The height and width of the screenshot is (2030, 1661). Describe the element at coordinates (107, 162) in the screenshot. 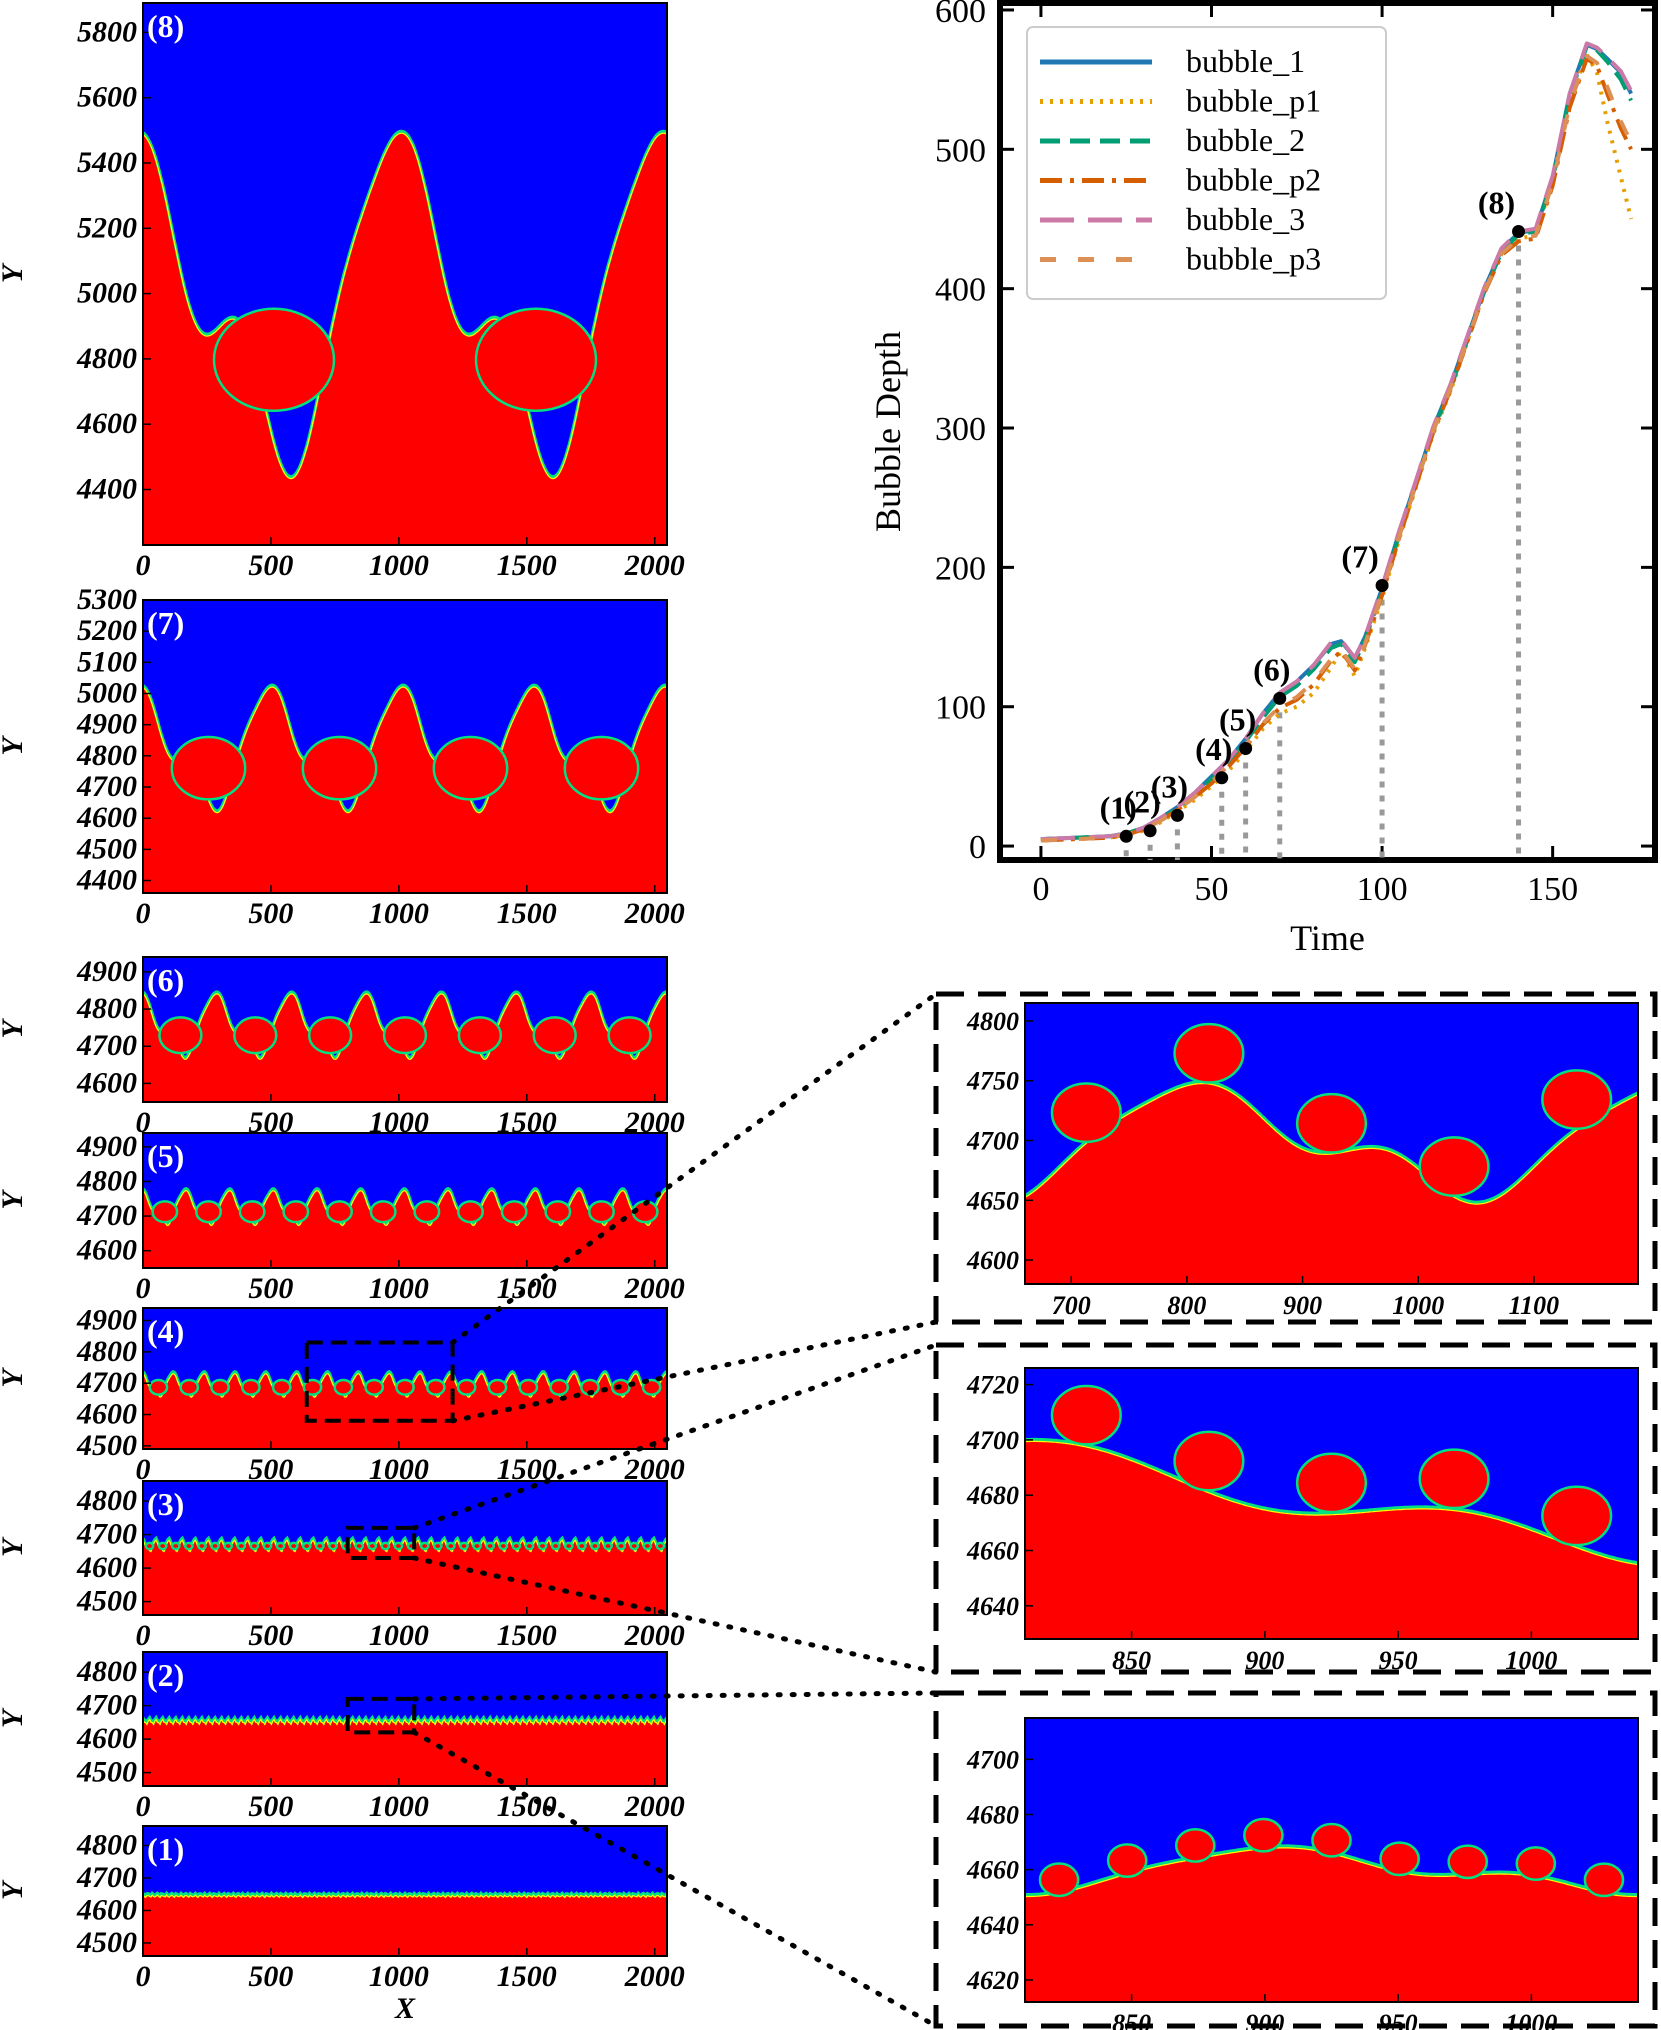

I see `y-tick-label: 5400` at that location.